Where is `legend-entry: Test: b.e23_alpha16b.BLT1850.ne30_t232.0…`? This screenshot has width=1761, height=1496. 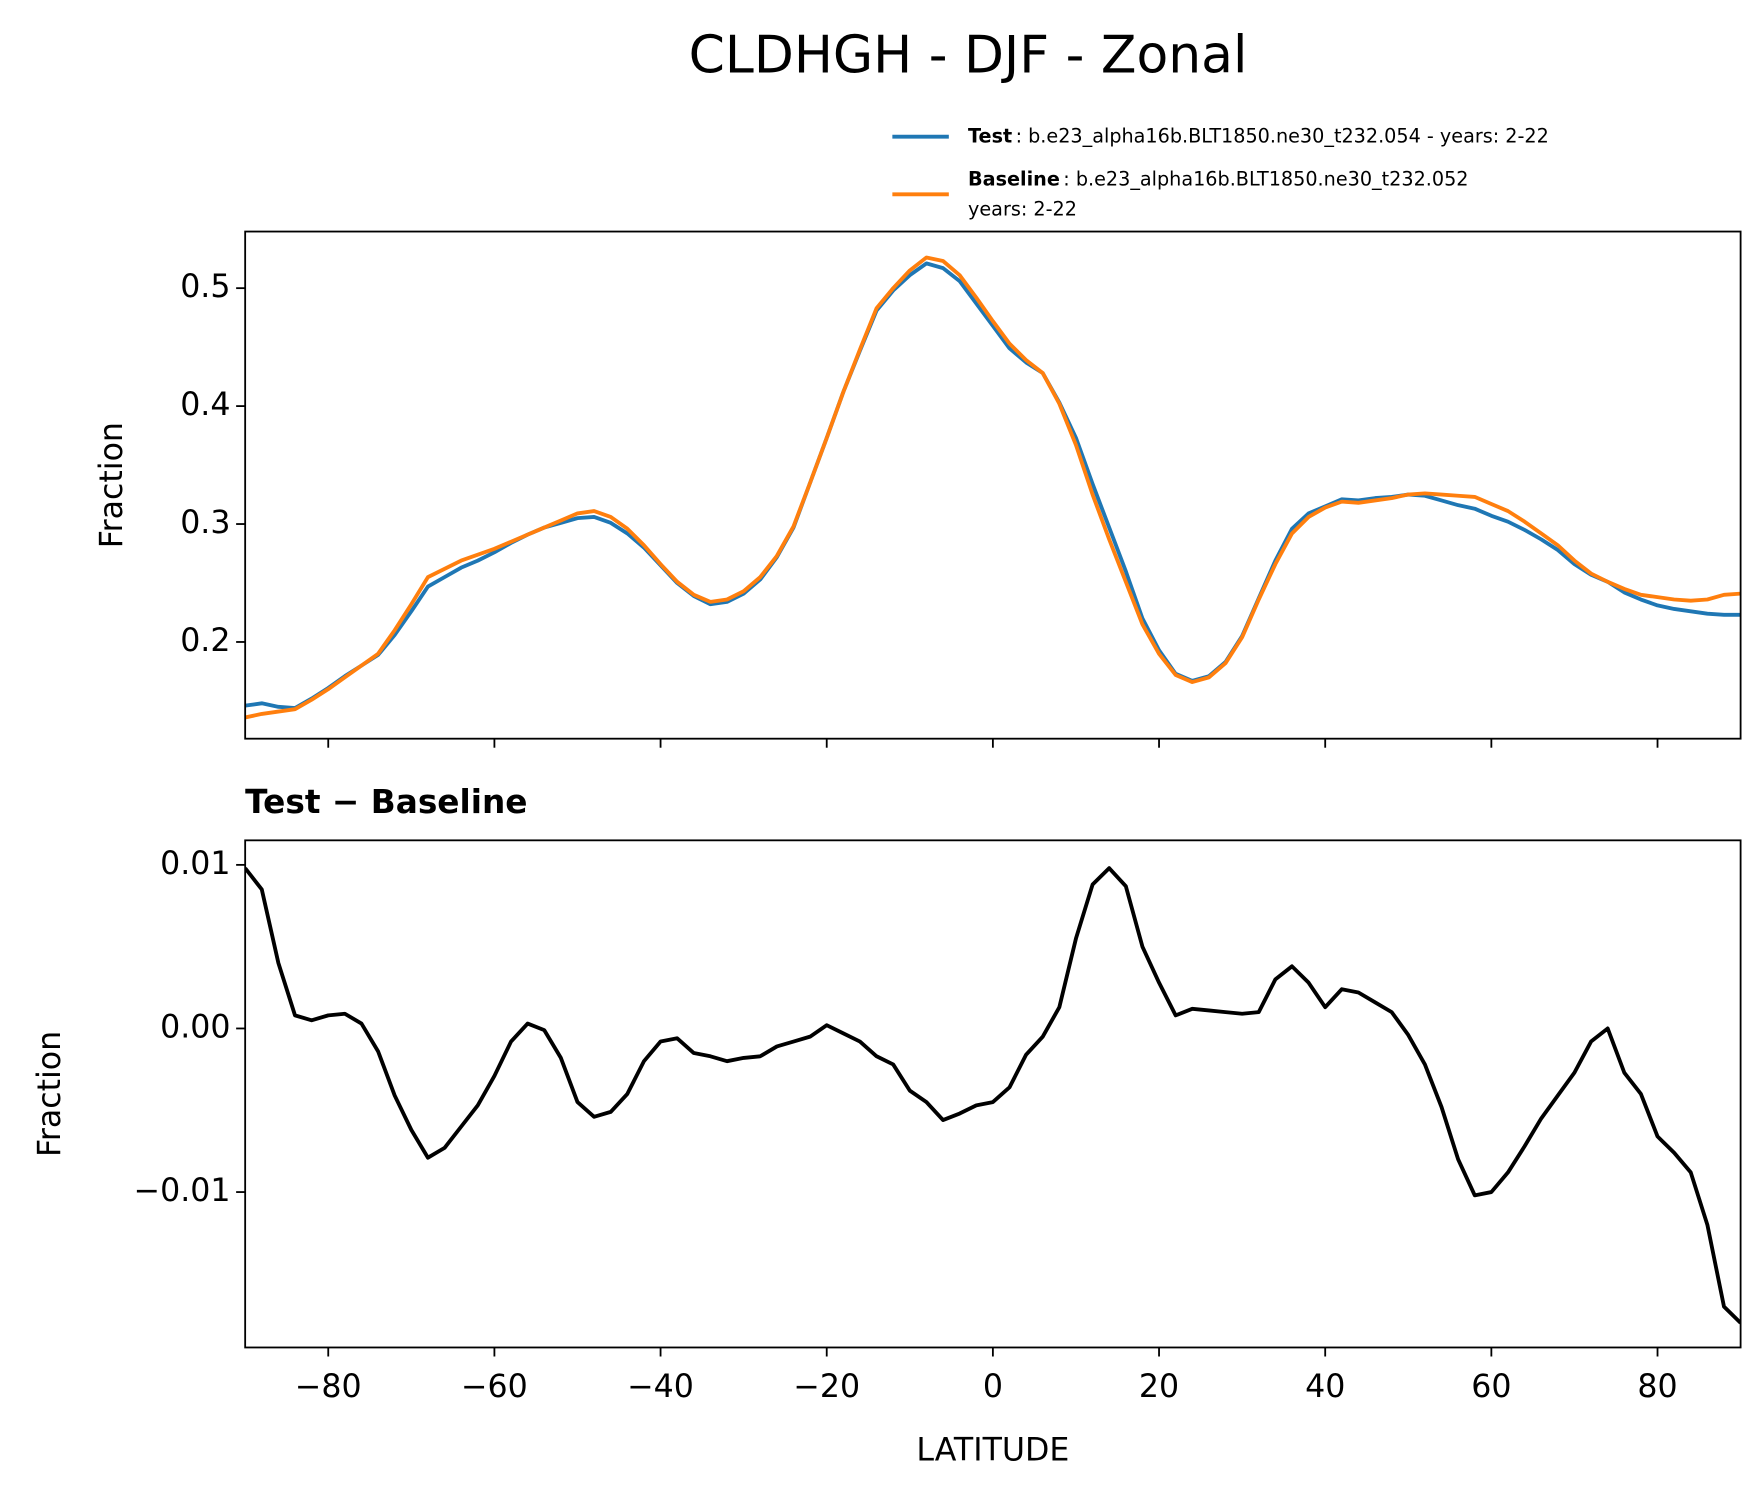 legend-entry: Test: b.e23_alpha16b.BLT1850.ne30_t232.0… is located at coordinates (1258, 135).